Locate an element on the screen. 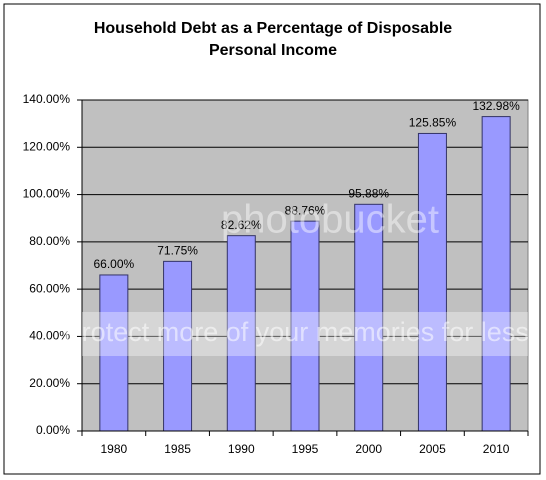  y-tick-label: 40.00% is located at coordinates (49, 336).